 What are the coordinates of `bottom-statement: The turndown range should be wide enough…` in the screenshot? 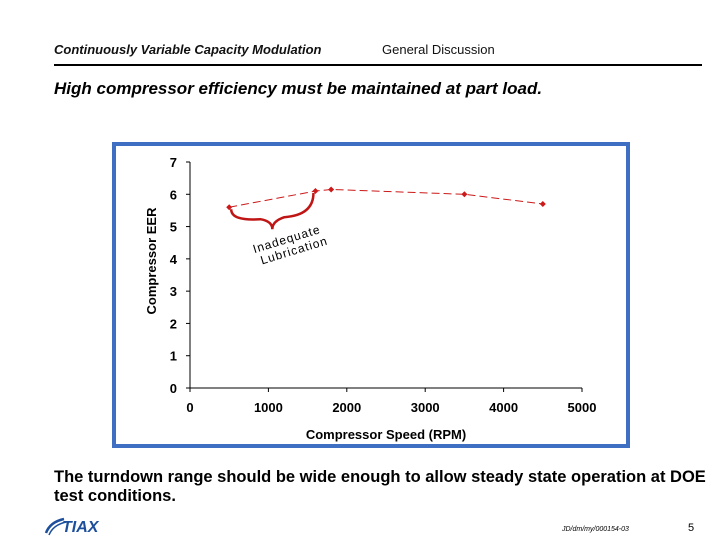 It's located at (380, 486).